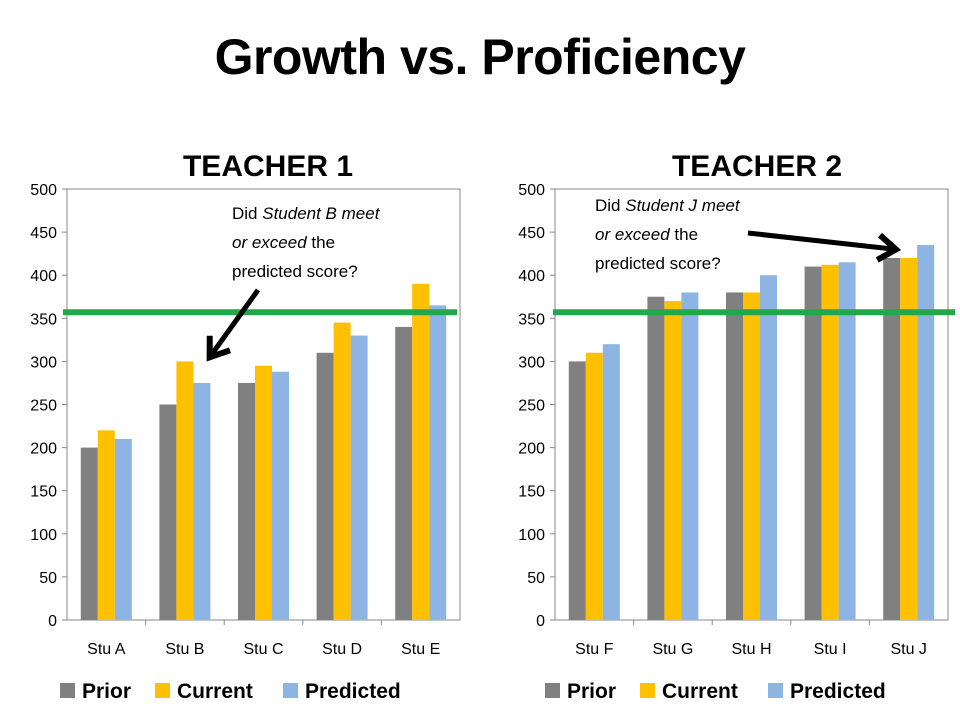 The width and height of the screenshot is (960, 720). What do you see at coordinates (751, 649) in the screenshot?
I see `x-tick-label: Stu H` at bounding box center [751, 649].